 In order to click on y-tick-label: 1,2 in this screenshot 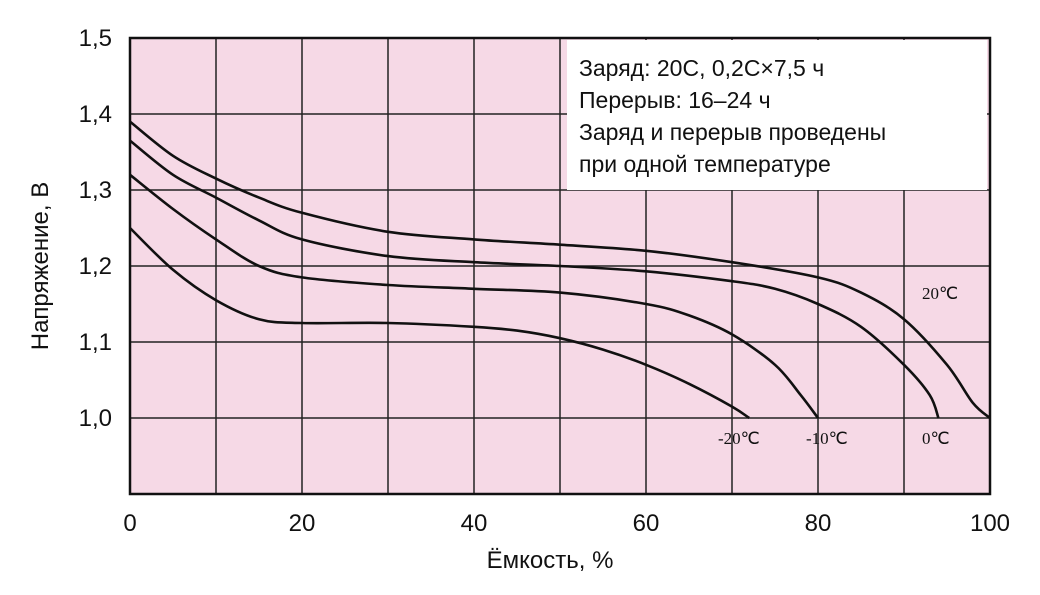, I will do `click(95, 266)`.